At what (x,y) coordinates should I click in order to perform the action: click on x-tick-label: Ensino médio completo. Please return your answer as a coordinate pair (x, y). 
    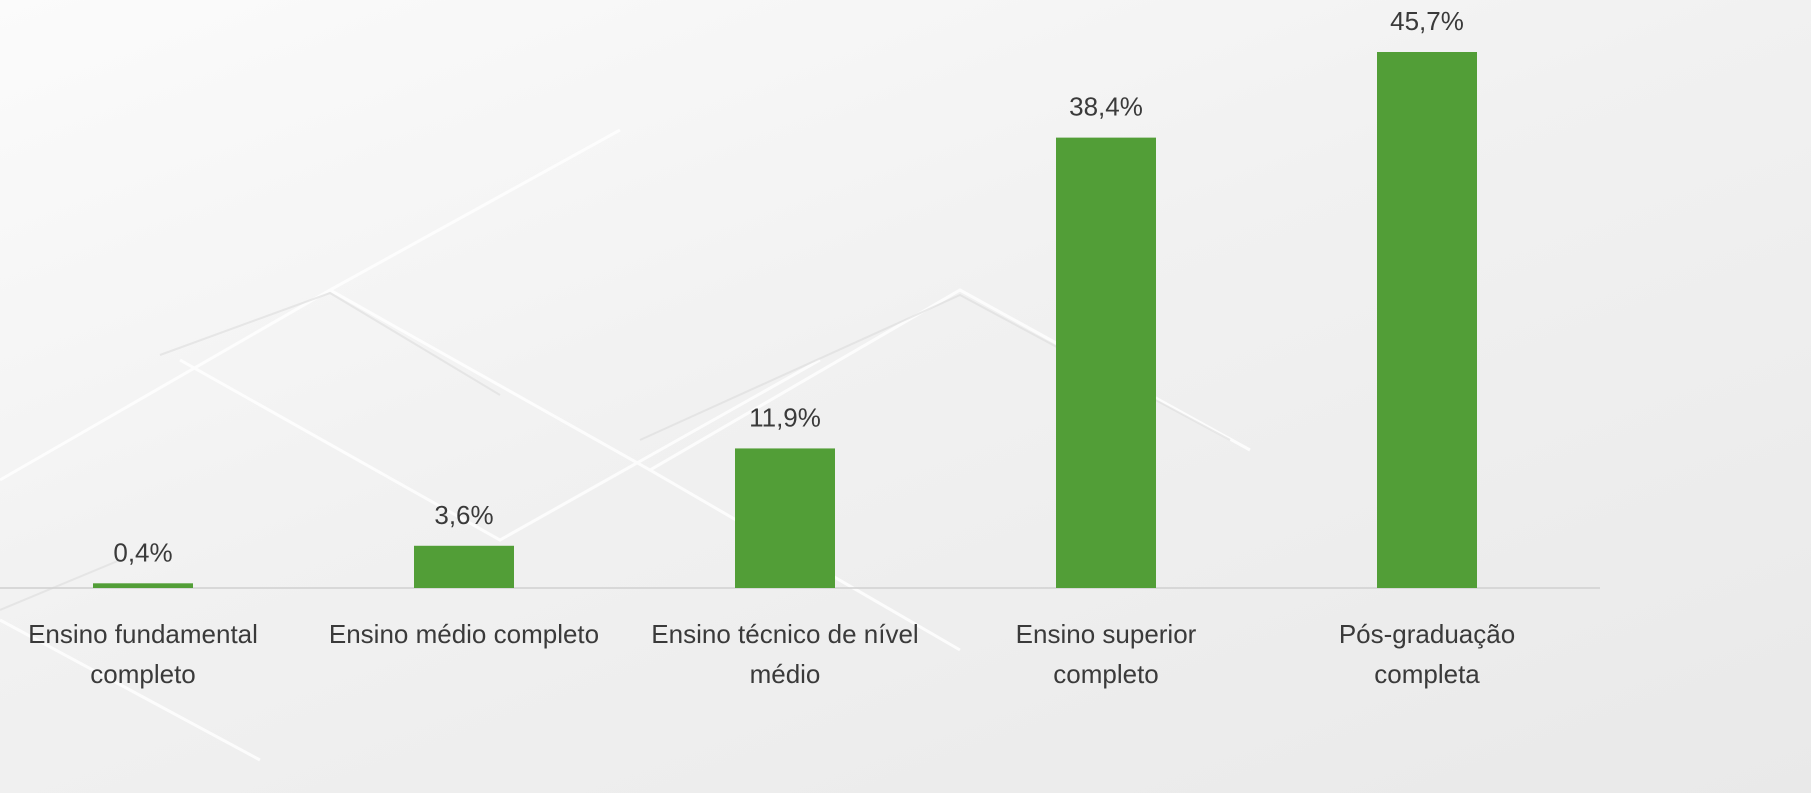
    Looking at the image, I should click on (464, 634).